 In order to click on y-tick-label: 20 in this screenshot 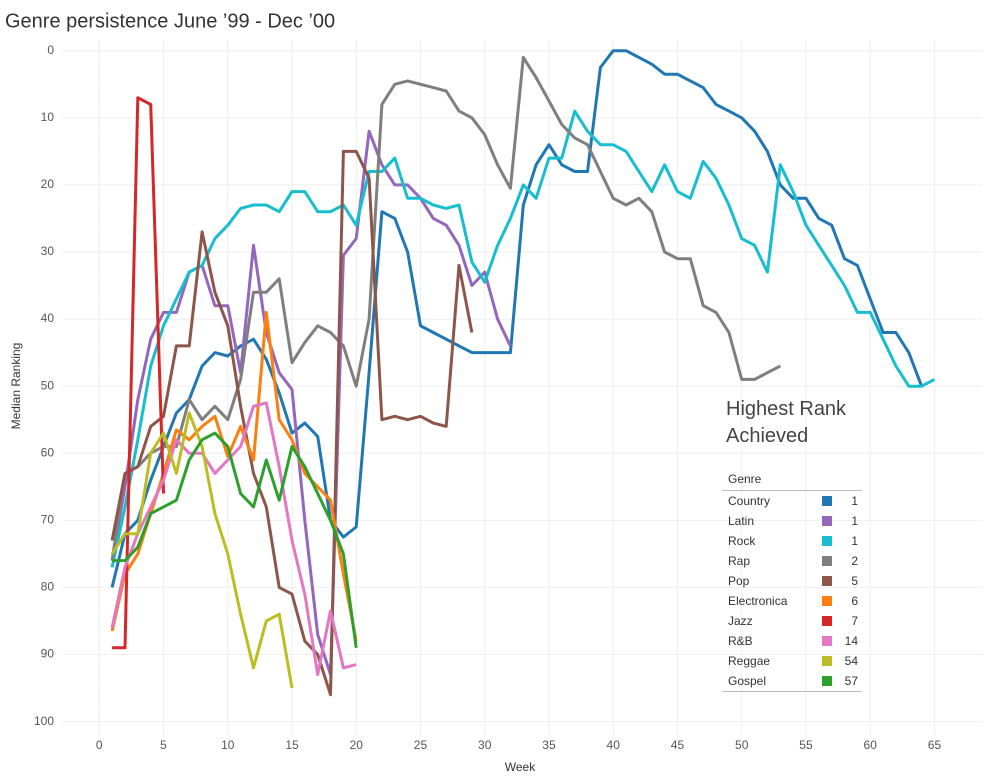, I will do `click(48, 184)`.